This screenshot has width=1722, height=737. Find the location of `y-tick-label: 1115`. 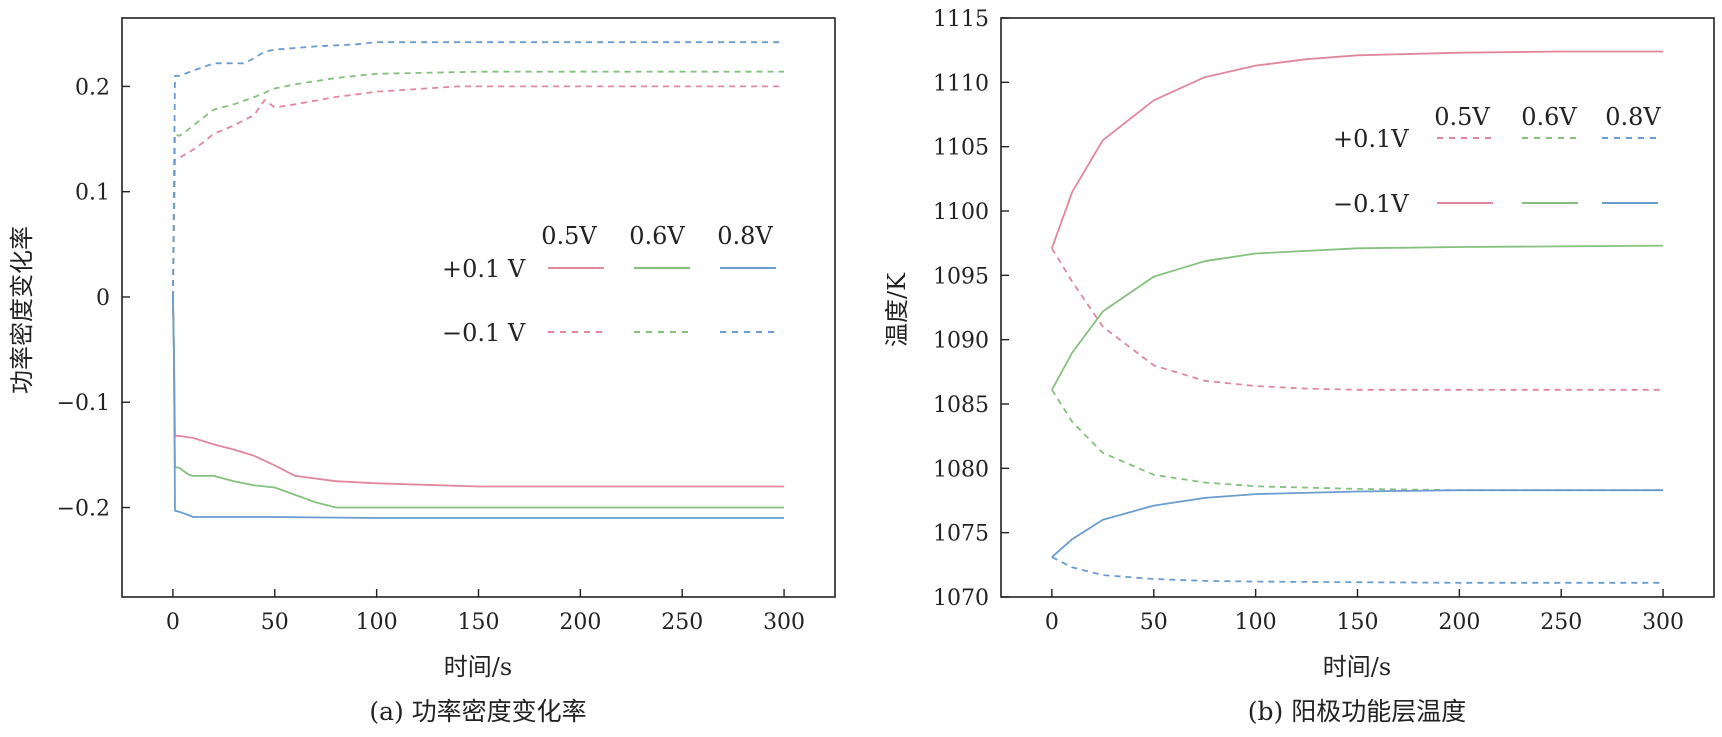

y-tick-label: 1115 is located at coordinates (961, 19).